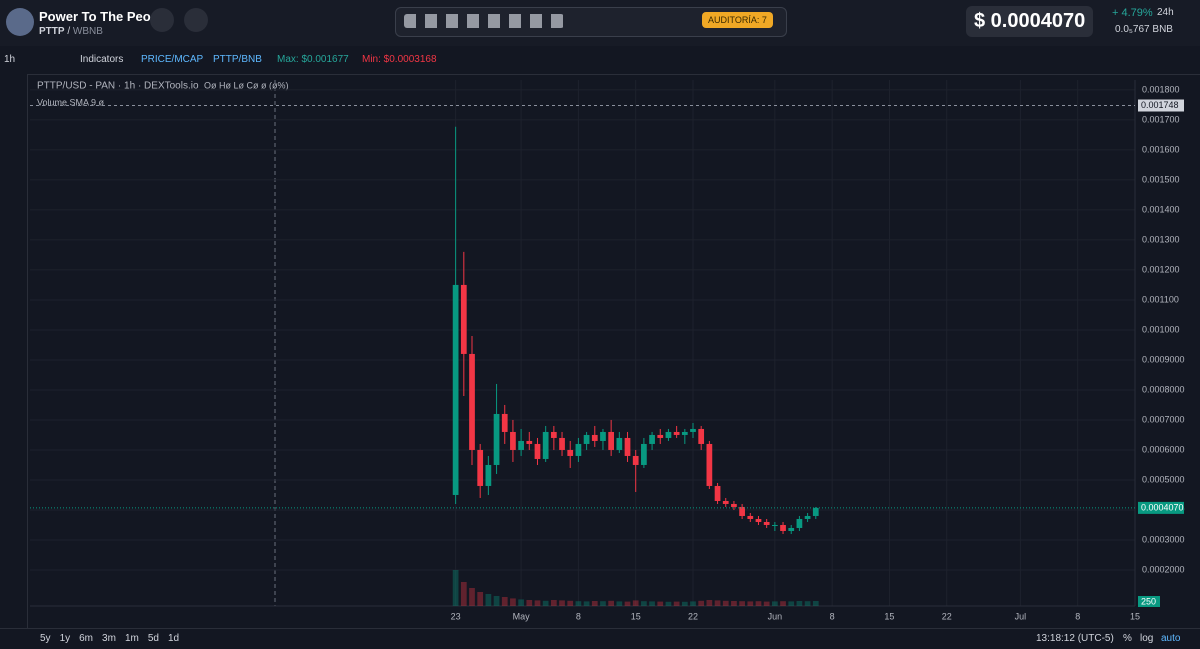 This screenshot has width=1200, height=649. I want to click on symbol: PTTP, so click(52, 31).